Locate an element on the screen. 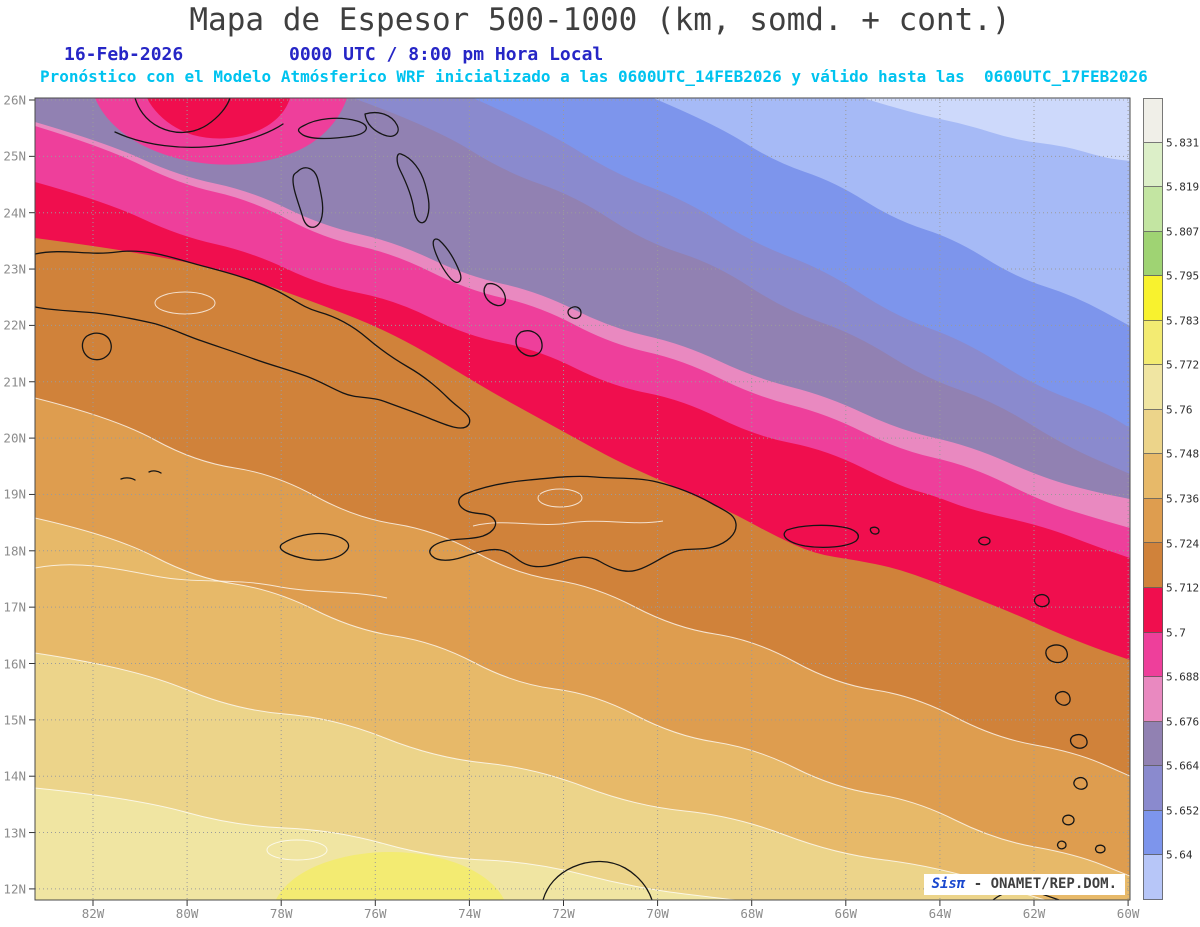  lat-label: 23N is located at coordinates (14, 269).